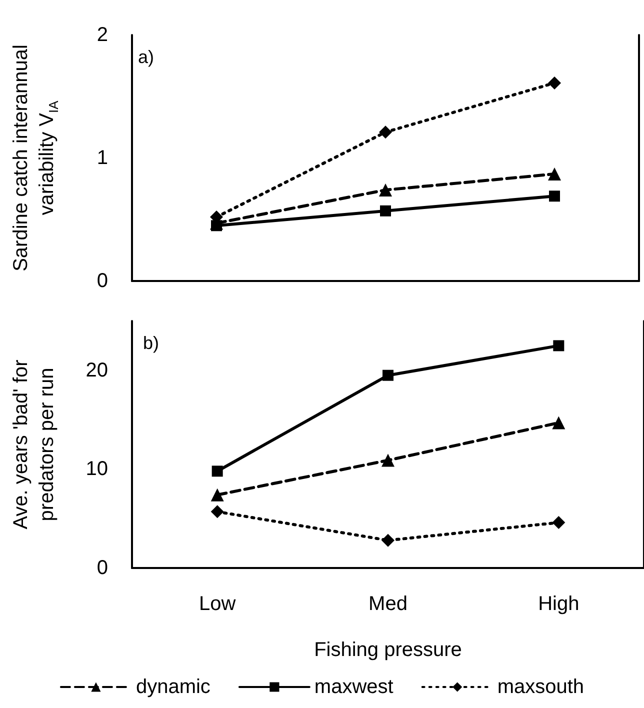  I want to click on text: a), so click(146, 57).